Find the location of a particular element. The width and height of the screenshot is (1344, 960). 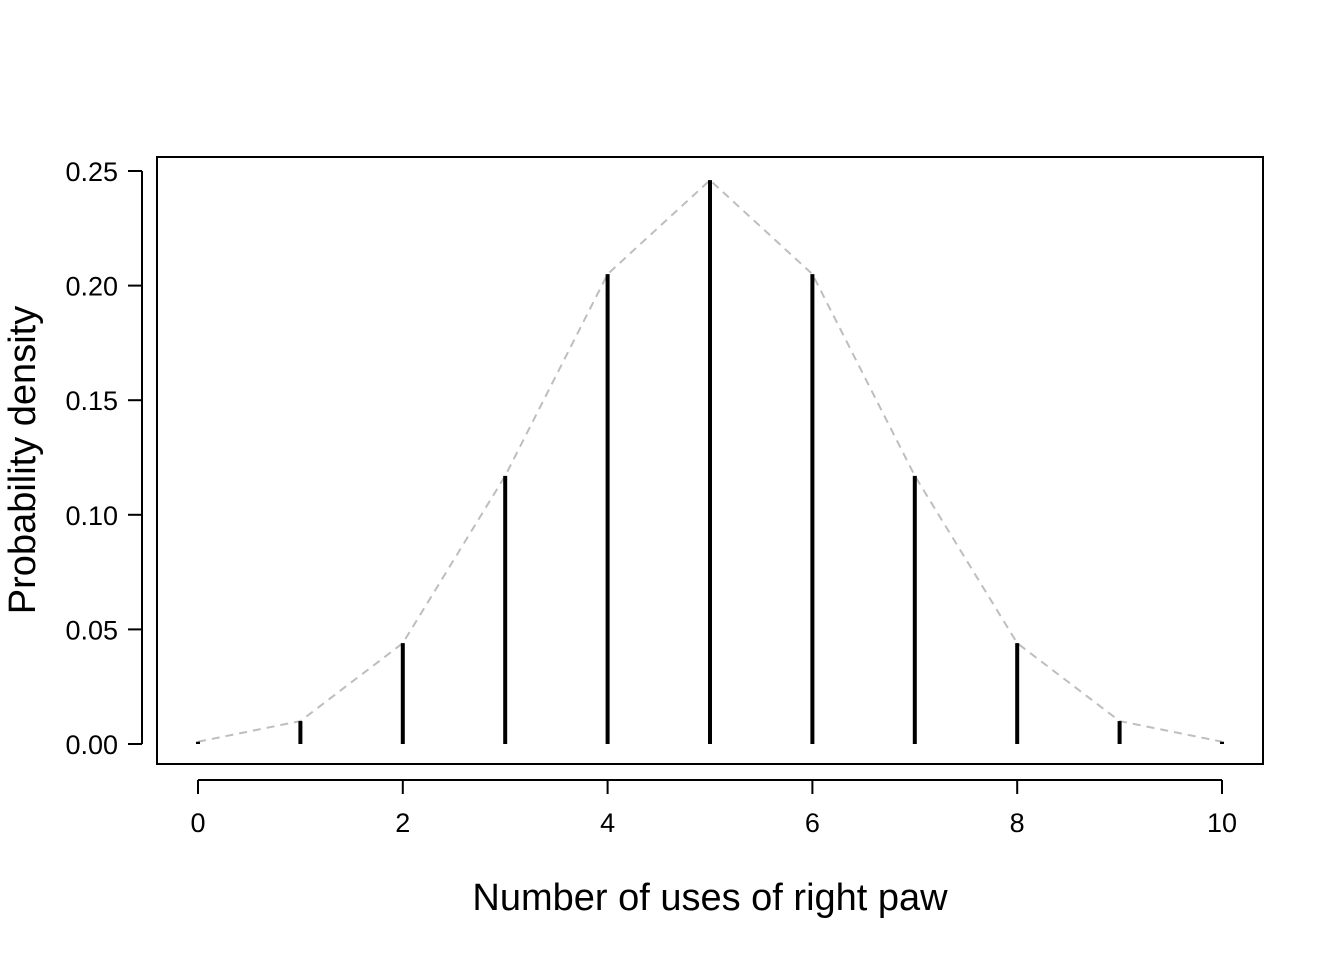

x-tick-label: 6 is located at coordinates (812, 823).